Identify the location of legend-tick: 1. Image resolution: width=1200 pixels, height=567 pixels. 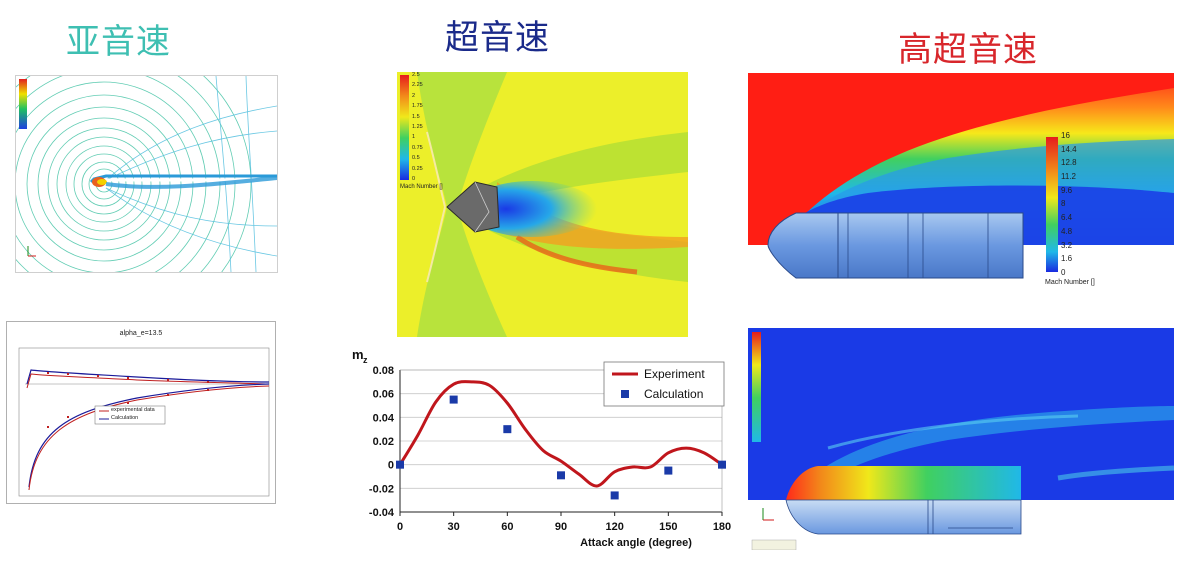
(414, 137).